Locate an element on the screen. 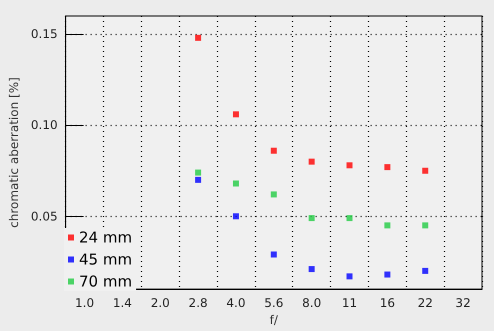 The image size is (494, 331). legend-label: 70 mm is located at coordinates (105, 281).